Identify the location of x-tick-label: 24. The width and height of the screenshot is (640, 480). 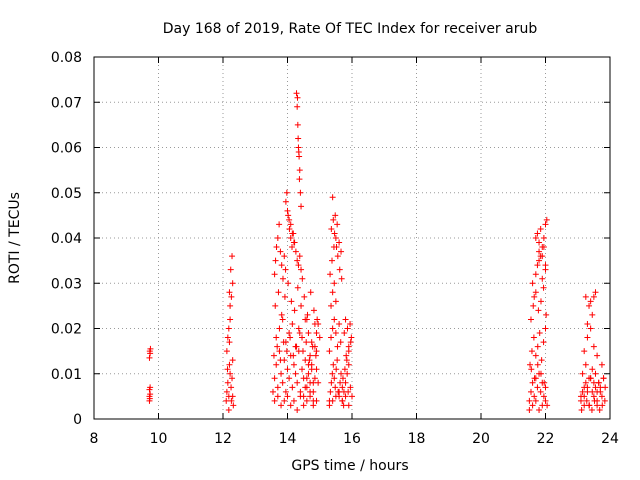
(610, 439).